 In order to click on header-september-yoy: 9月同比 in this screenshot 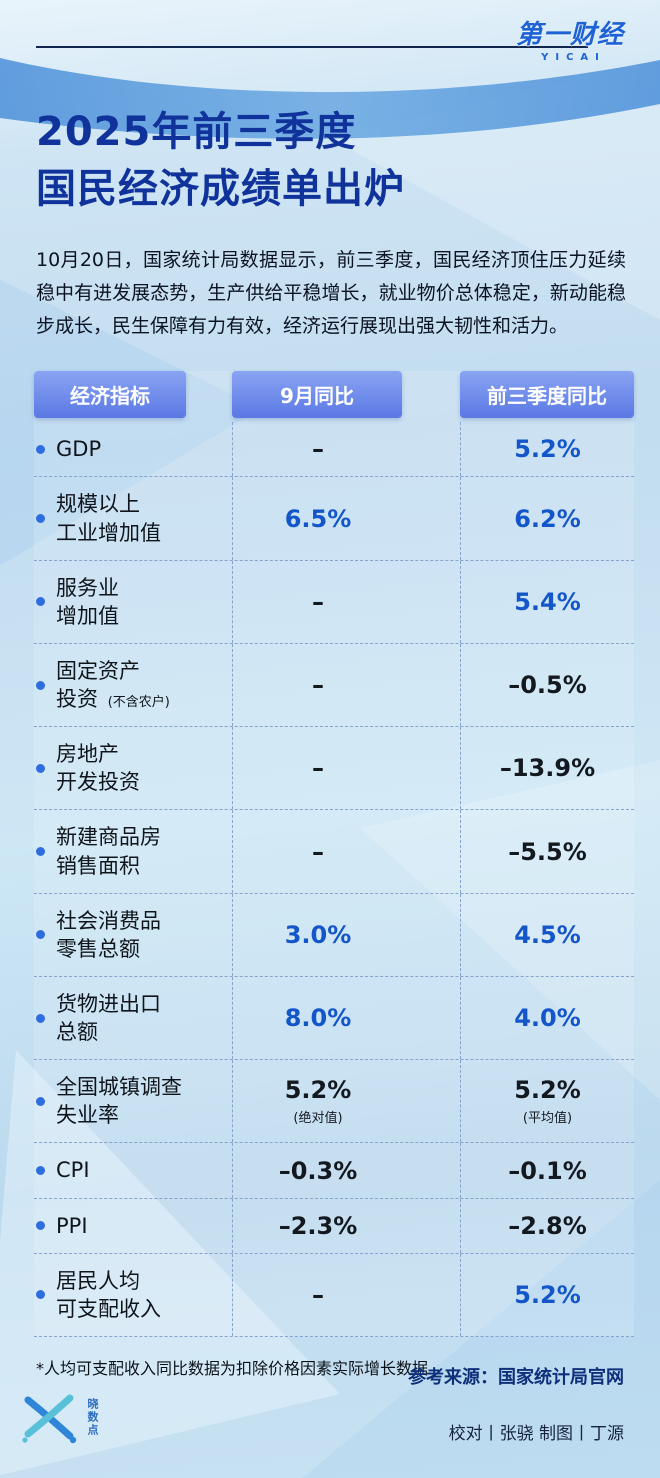, I will do `click(317, 395)`.